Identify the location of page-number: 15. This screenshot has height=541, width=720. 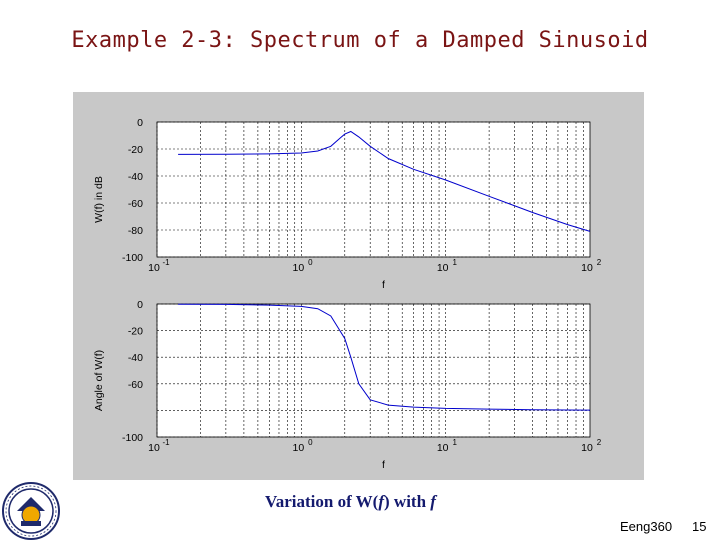
(699, 526).